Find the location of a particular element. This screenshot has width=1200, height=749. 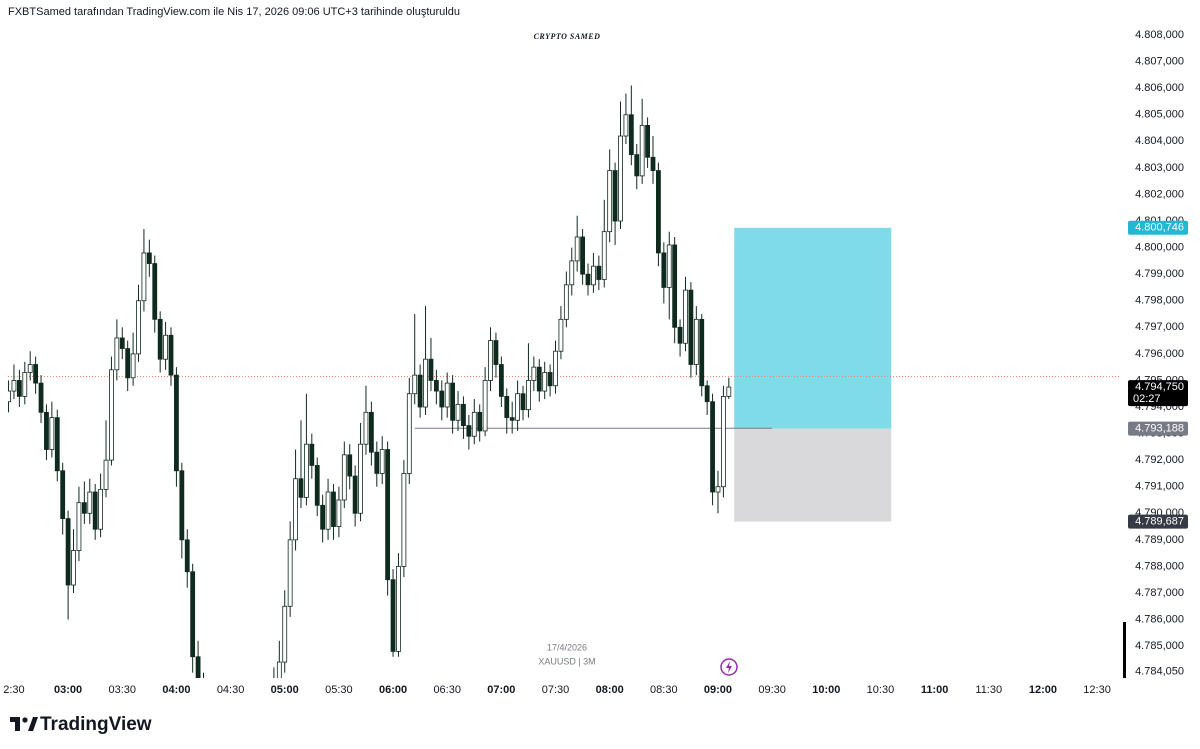

y-tick-label: 4.808,000 is located at coordinates (1159, 35).